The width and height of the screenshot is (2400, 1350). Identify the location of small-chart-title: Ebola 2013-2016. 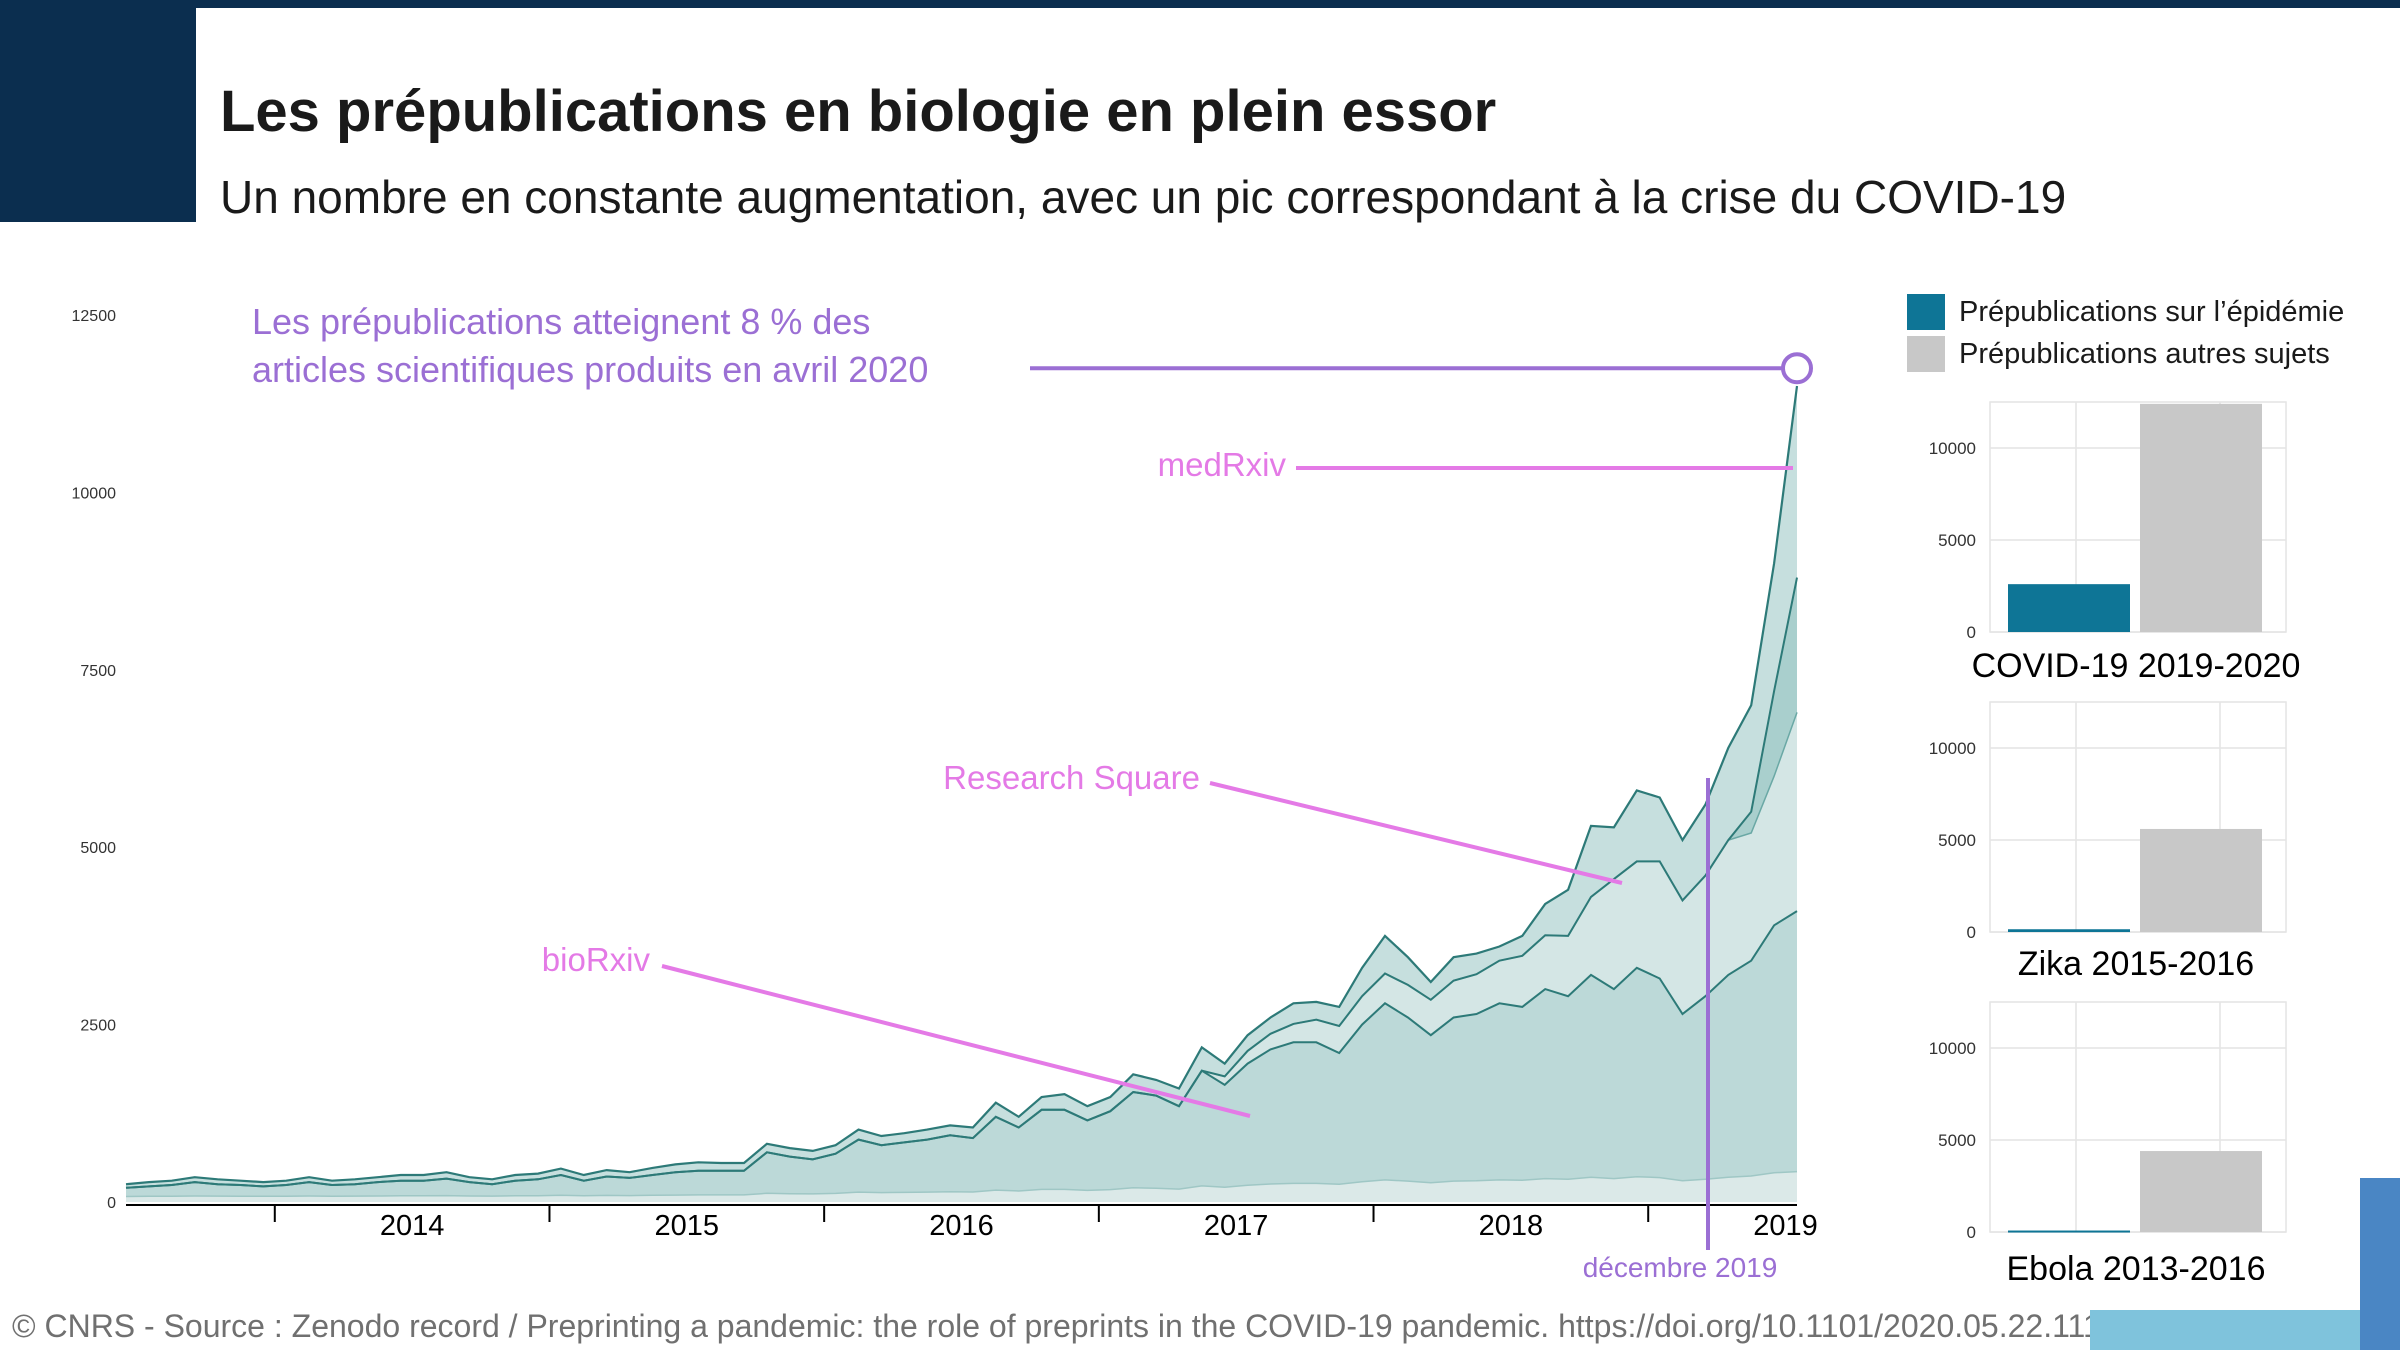
(2135, 1265).